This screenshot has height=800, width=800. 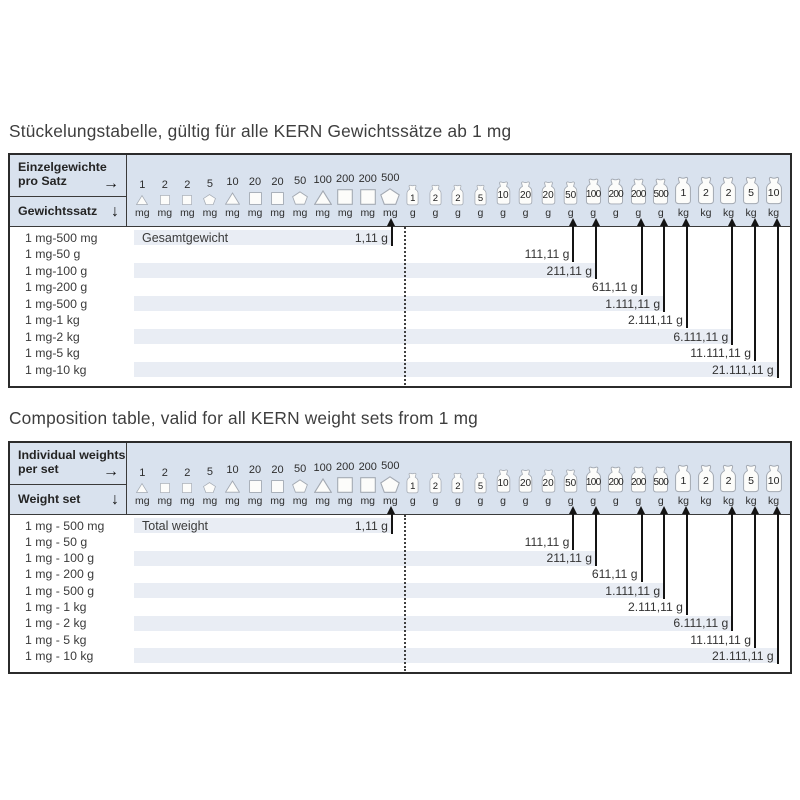 I want to click on mg-g-separator-line, so click(x=405, y=593).